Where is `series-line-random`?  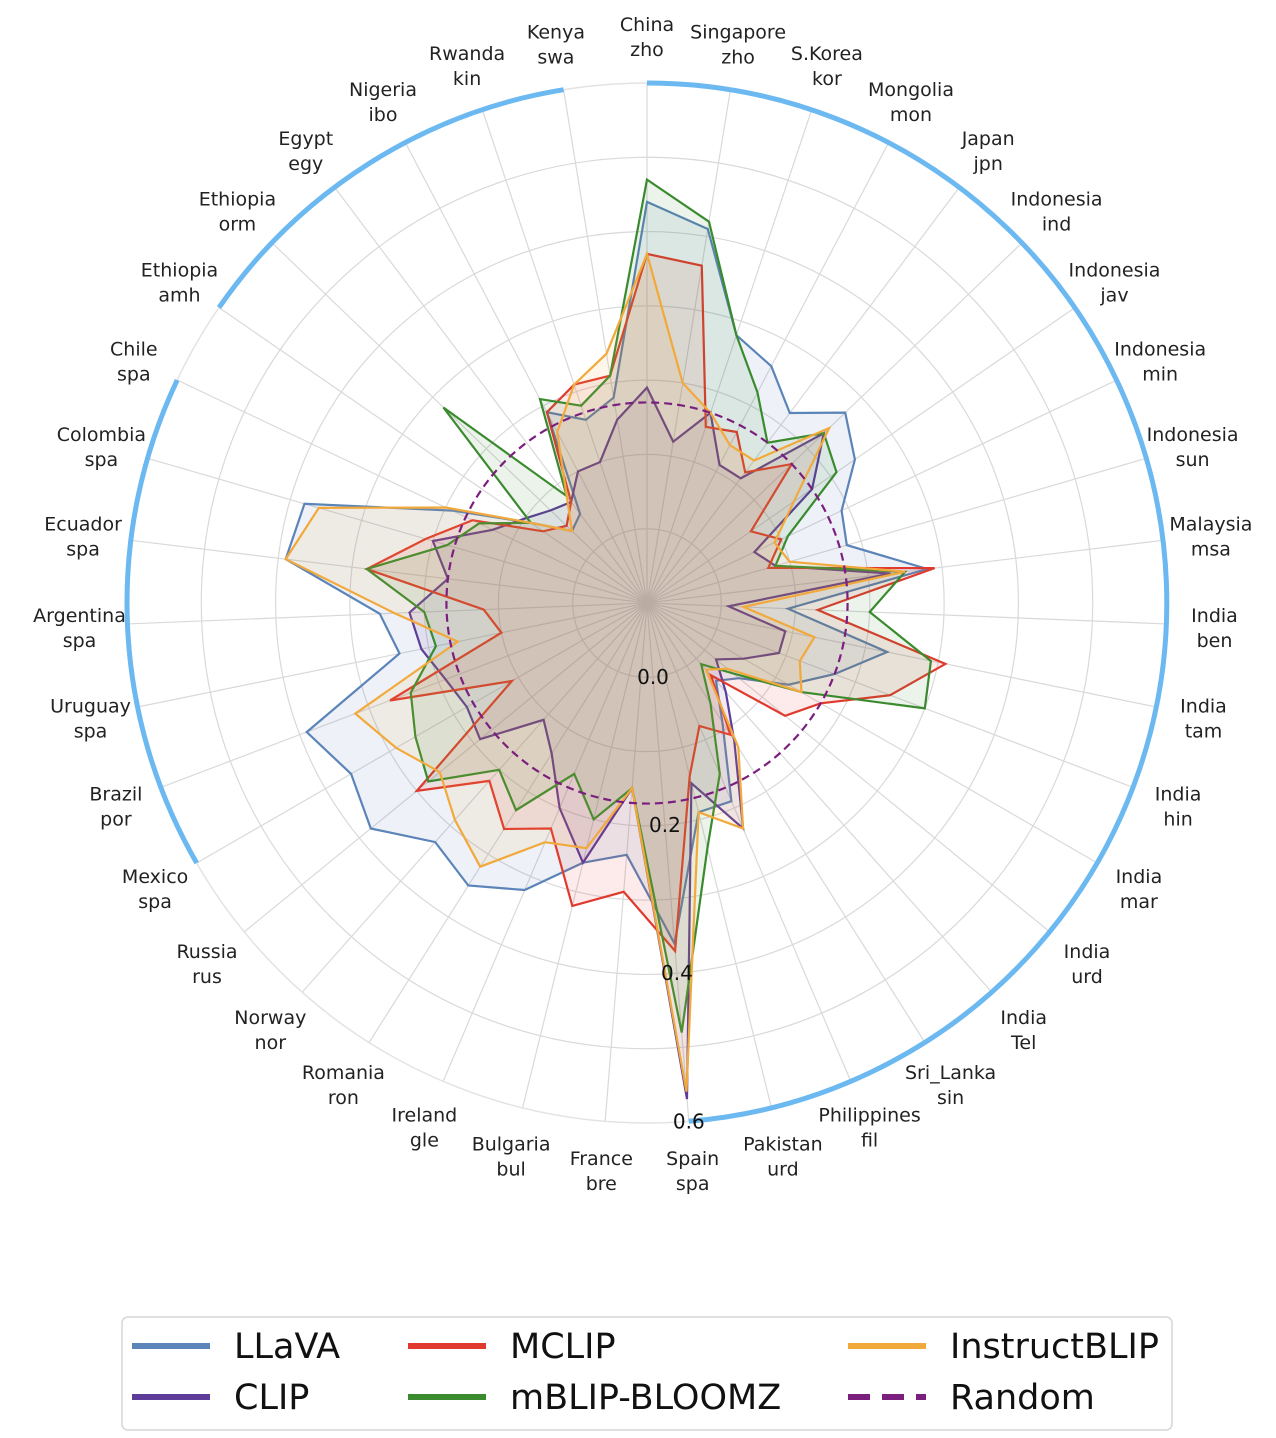 series-line-random is located at coordinates (647, 603).